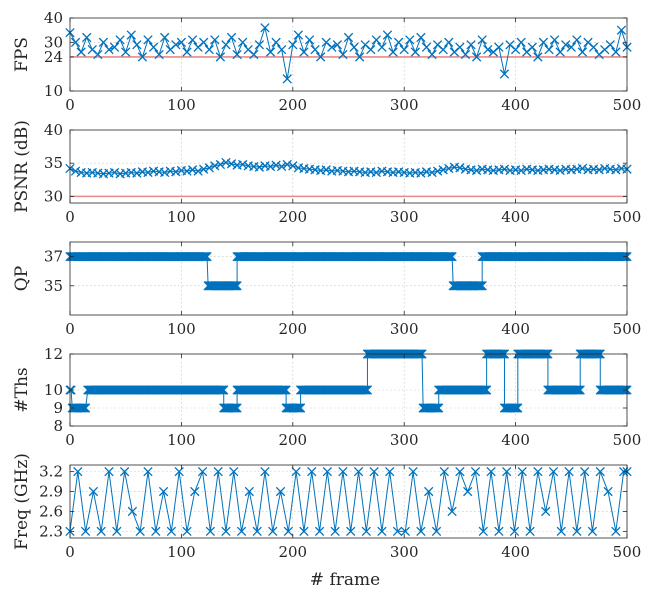 Image resolution: width=650 pixels, height=593 pixels. I want to click on threads-y-tick-label: 9, so click(58, 408).